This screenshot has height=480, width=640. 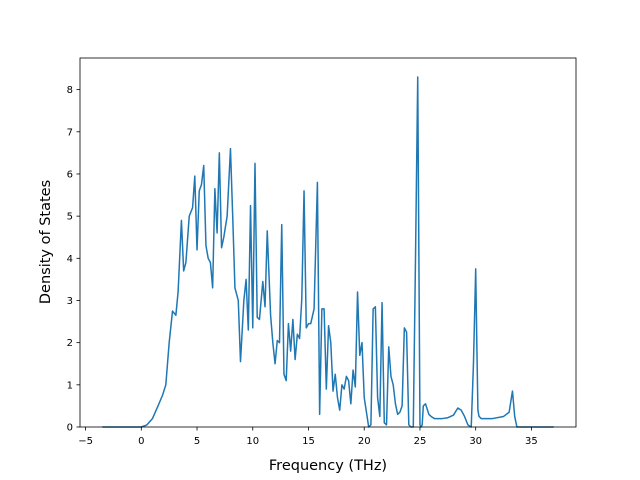 I want to click on x-tick-label: 30, so click(x=475, y=441).